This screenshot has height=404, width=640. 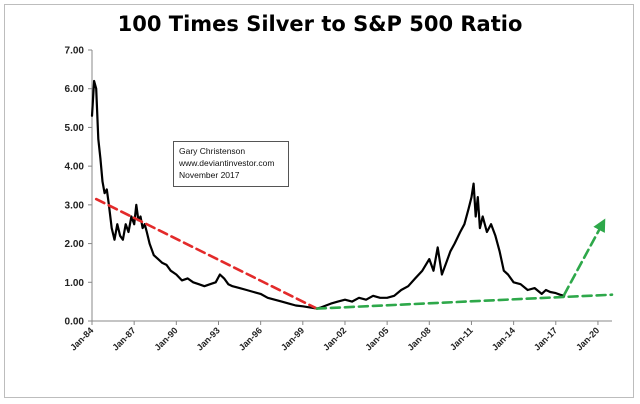 I want to click on x-tick-label: Jan-20, so click(x=587, y=338).